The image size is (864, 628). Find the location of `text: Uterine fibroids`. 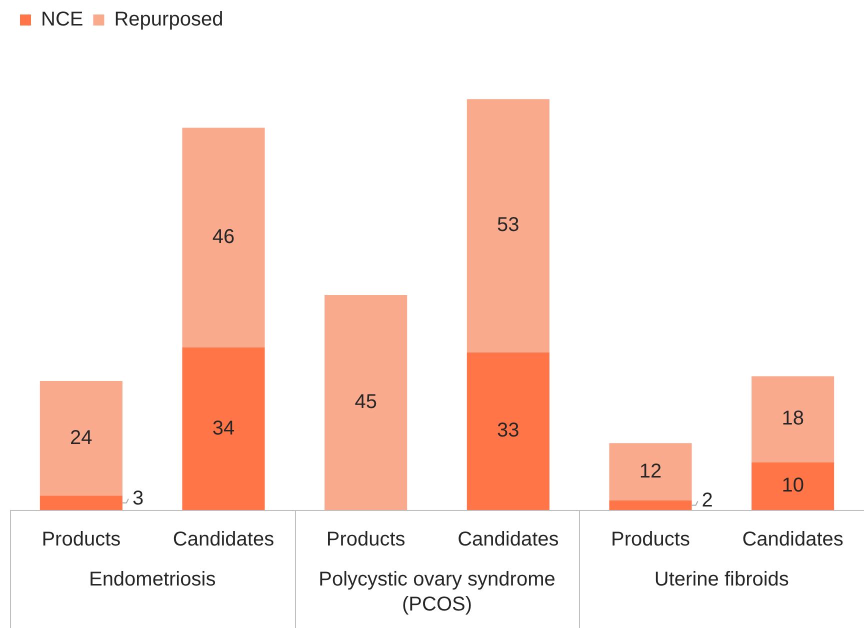

text: Uterine fibroids is located at coordinates (721, 579).